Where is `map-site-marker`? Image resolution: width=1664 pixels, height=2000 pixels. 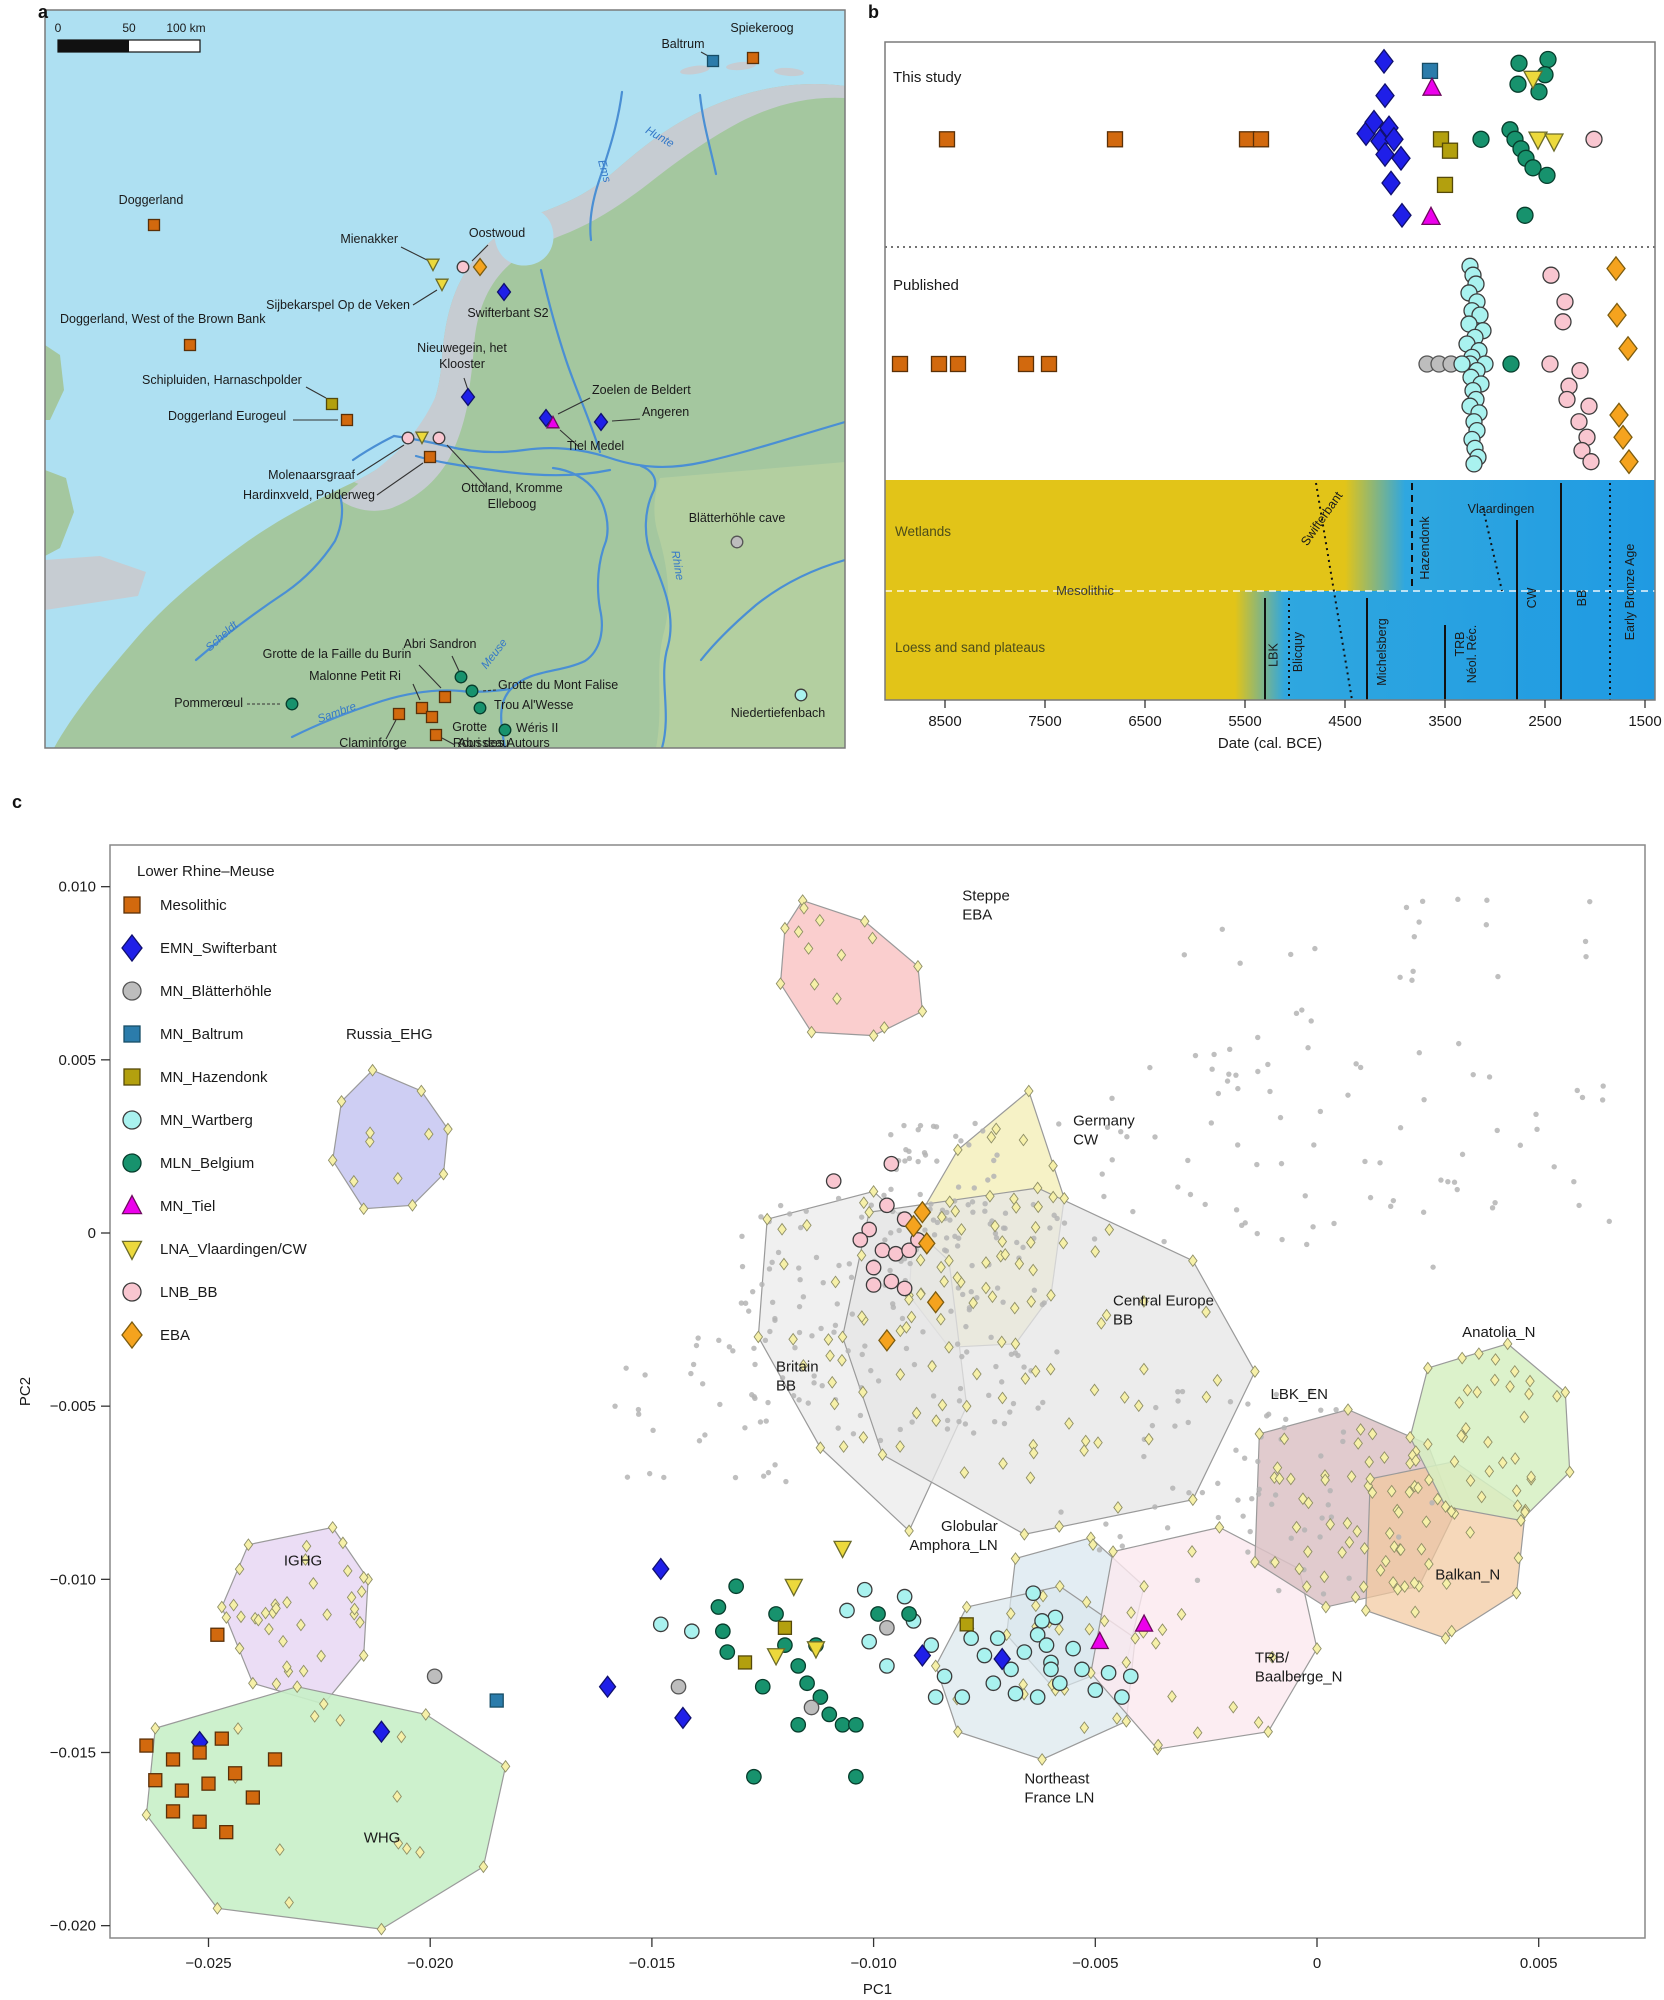
map-site-marker is located at coordinates (737, 542).